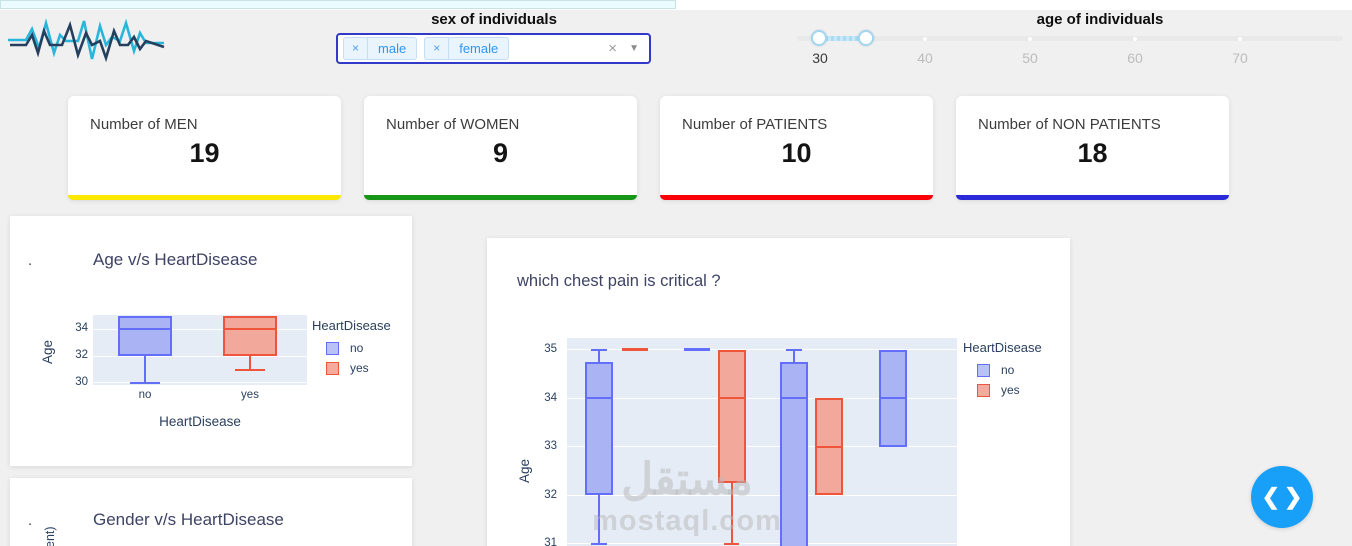  Describe the element at coordinates (1100, 19) in the screenshot. I see `age-filter-label: age of individuals` at that location.